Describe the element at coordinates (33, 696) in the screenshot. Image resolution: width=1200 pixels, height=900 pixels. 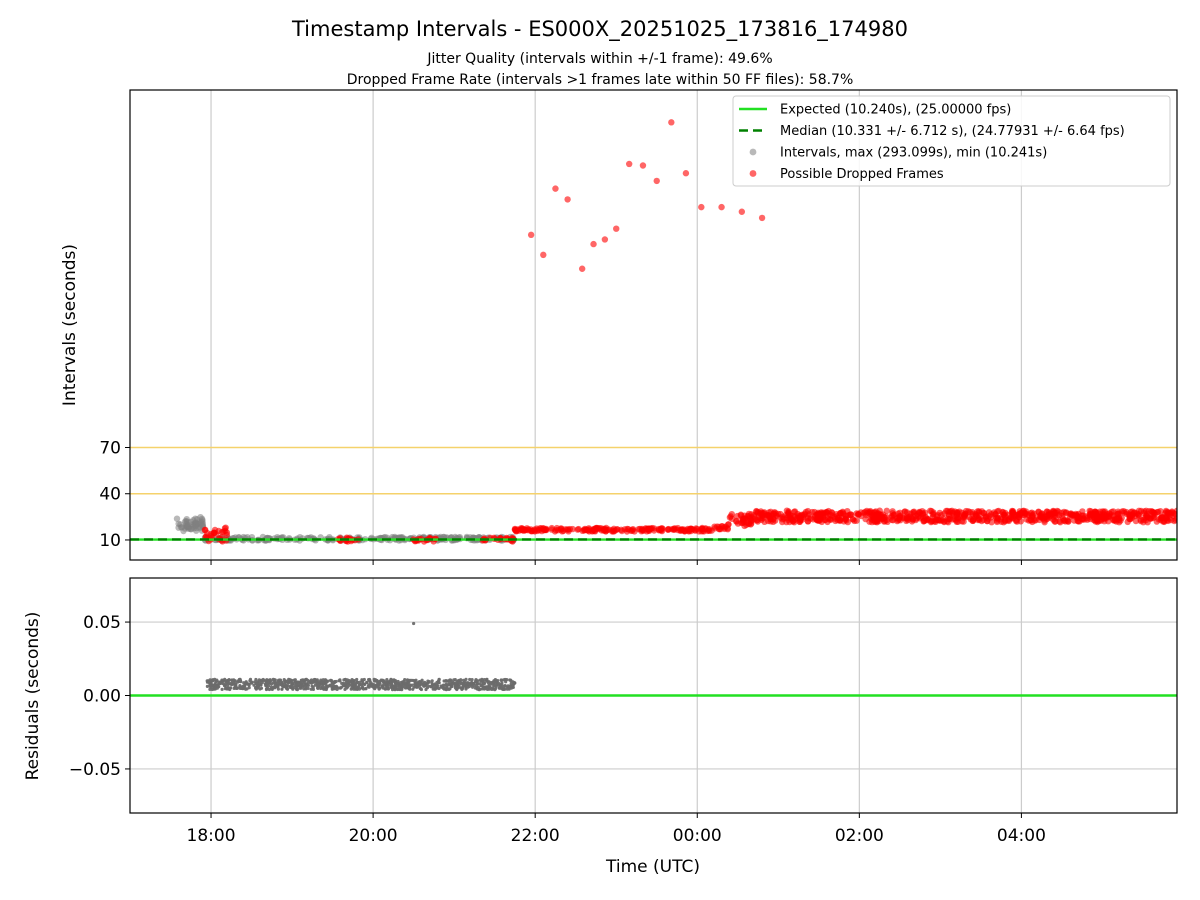
I see `bottom-y-axis-label: Residuals (seconds)` at that location.